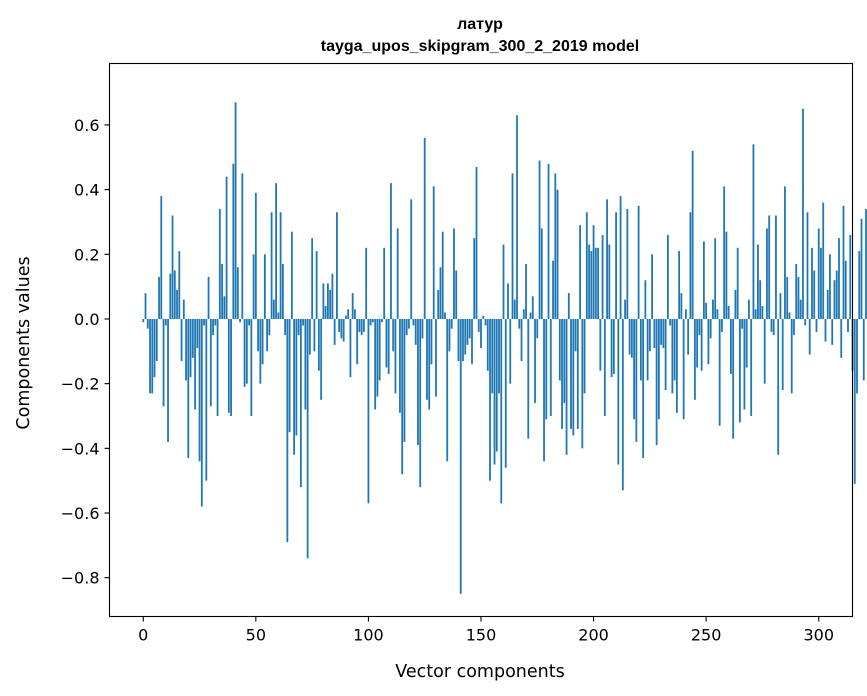  What do you see at coordinates (80, 384) in the screenshot?
I see `y-tick-label: −0.2` at bounding box center [80, 384].